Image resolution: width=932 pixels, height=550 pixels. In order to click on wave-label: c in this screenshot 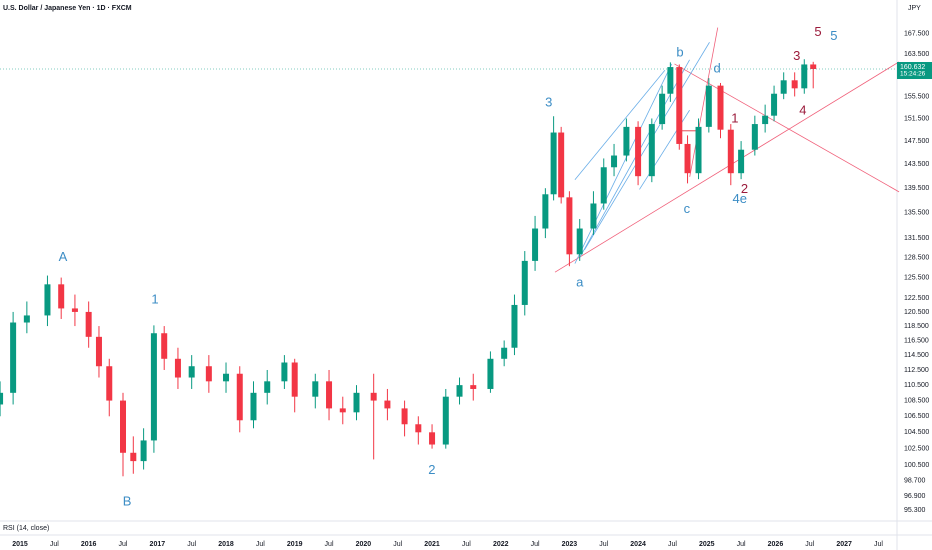, I will do `click(687, 208)`.